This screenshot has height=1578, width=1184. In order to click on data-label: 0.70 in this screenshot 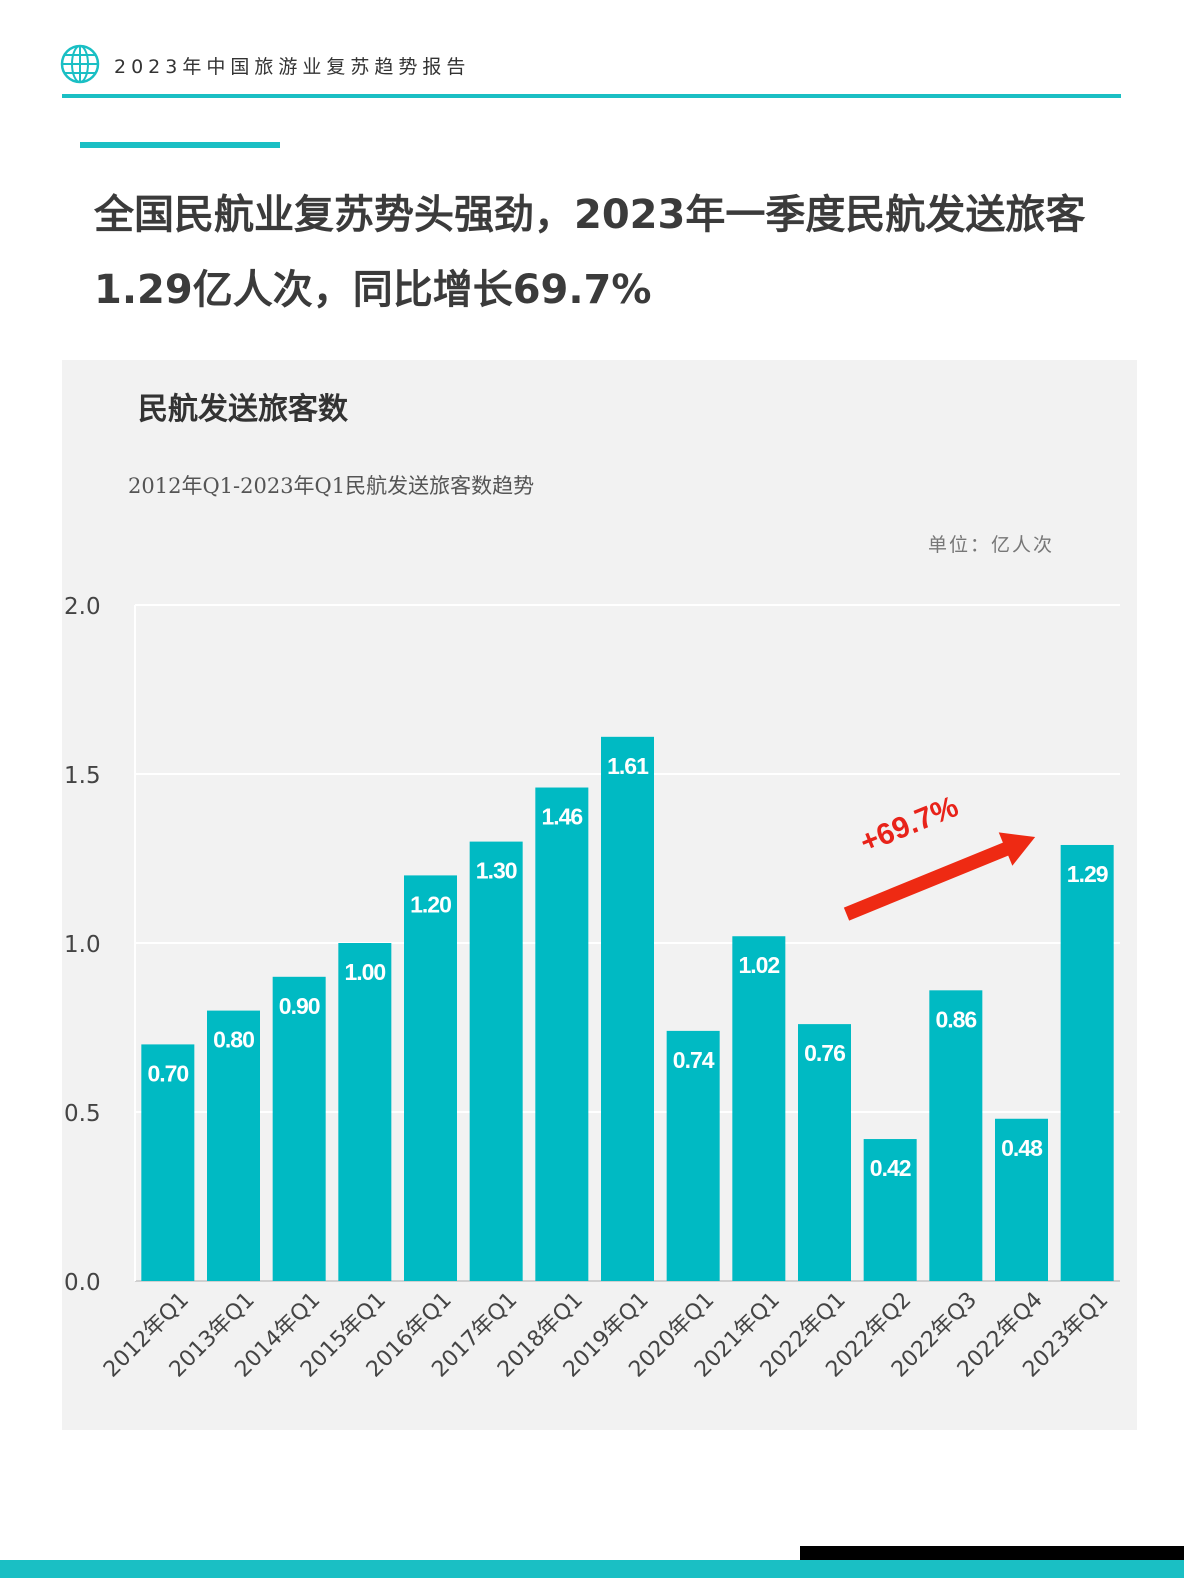, I will do `click(167, 1073)`.